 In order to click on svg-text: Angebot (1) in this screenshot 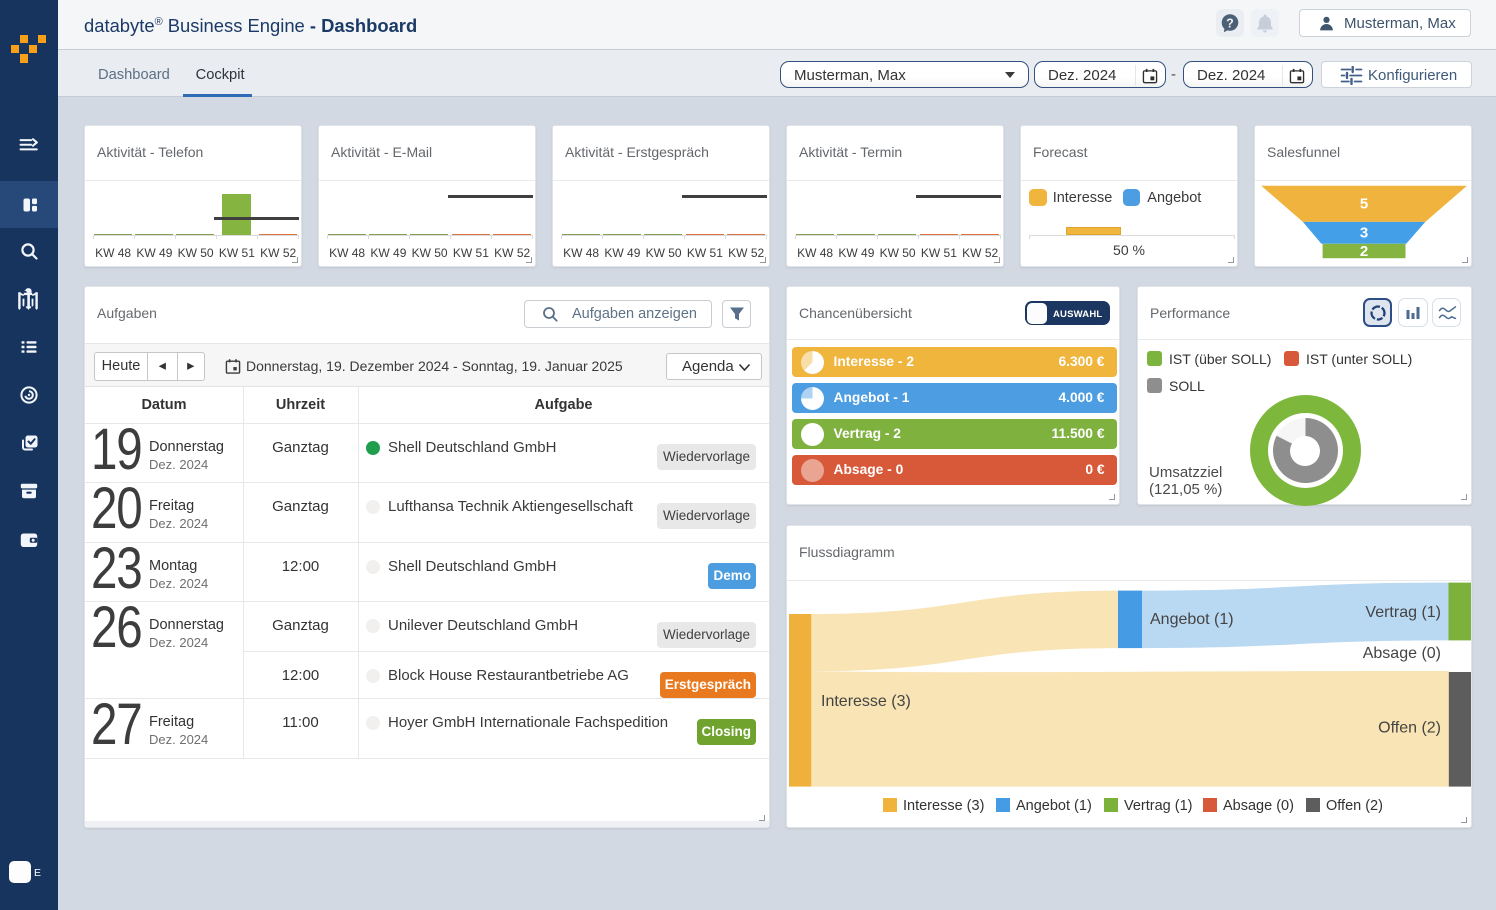, I will do `click(1192, 619)`.